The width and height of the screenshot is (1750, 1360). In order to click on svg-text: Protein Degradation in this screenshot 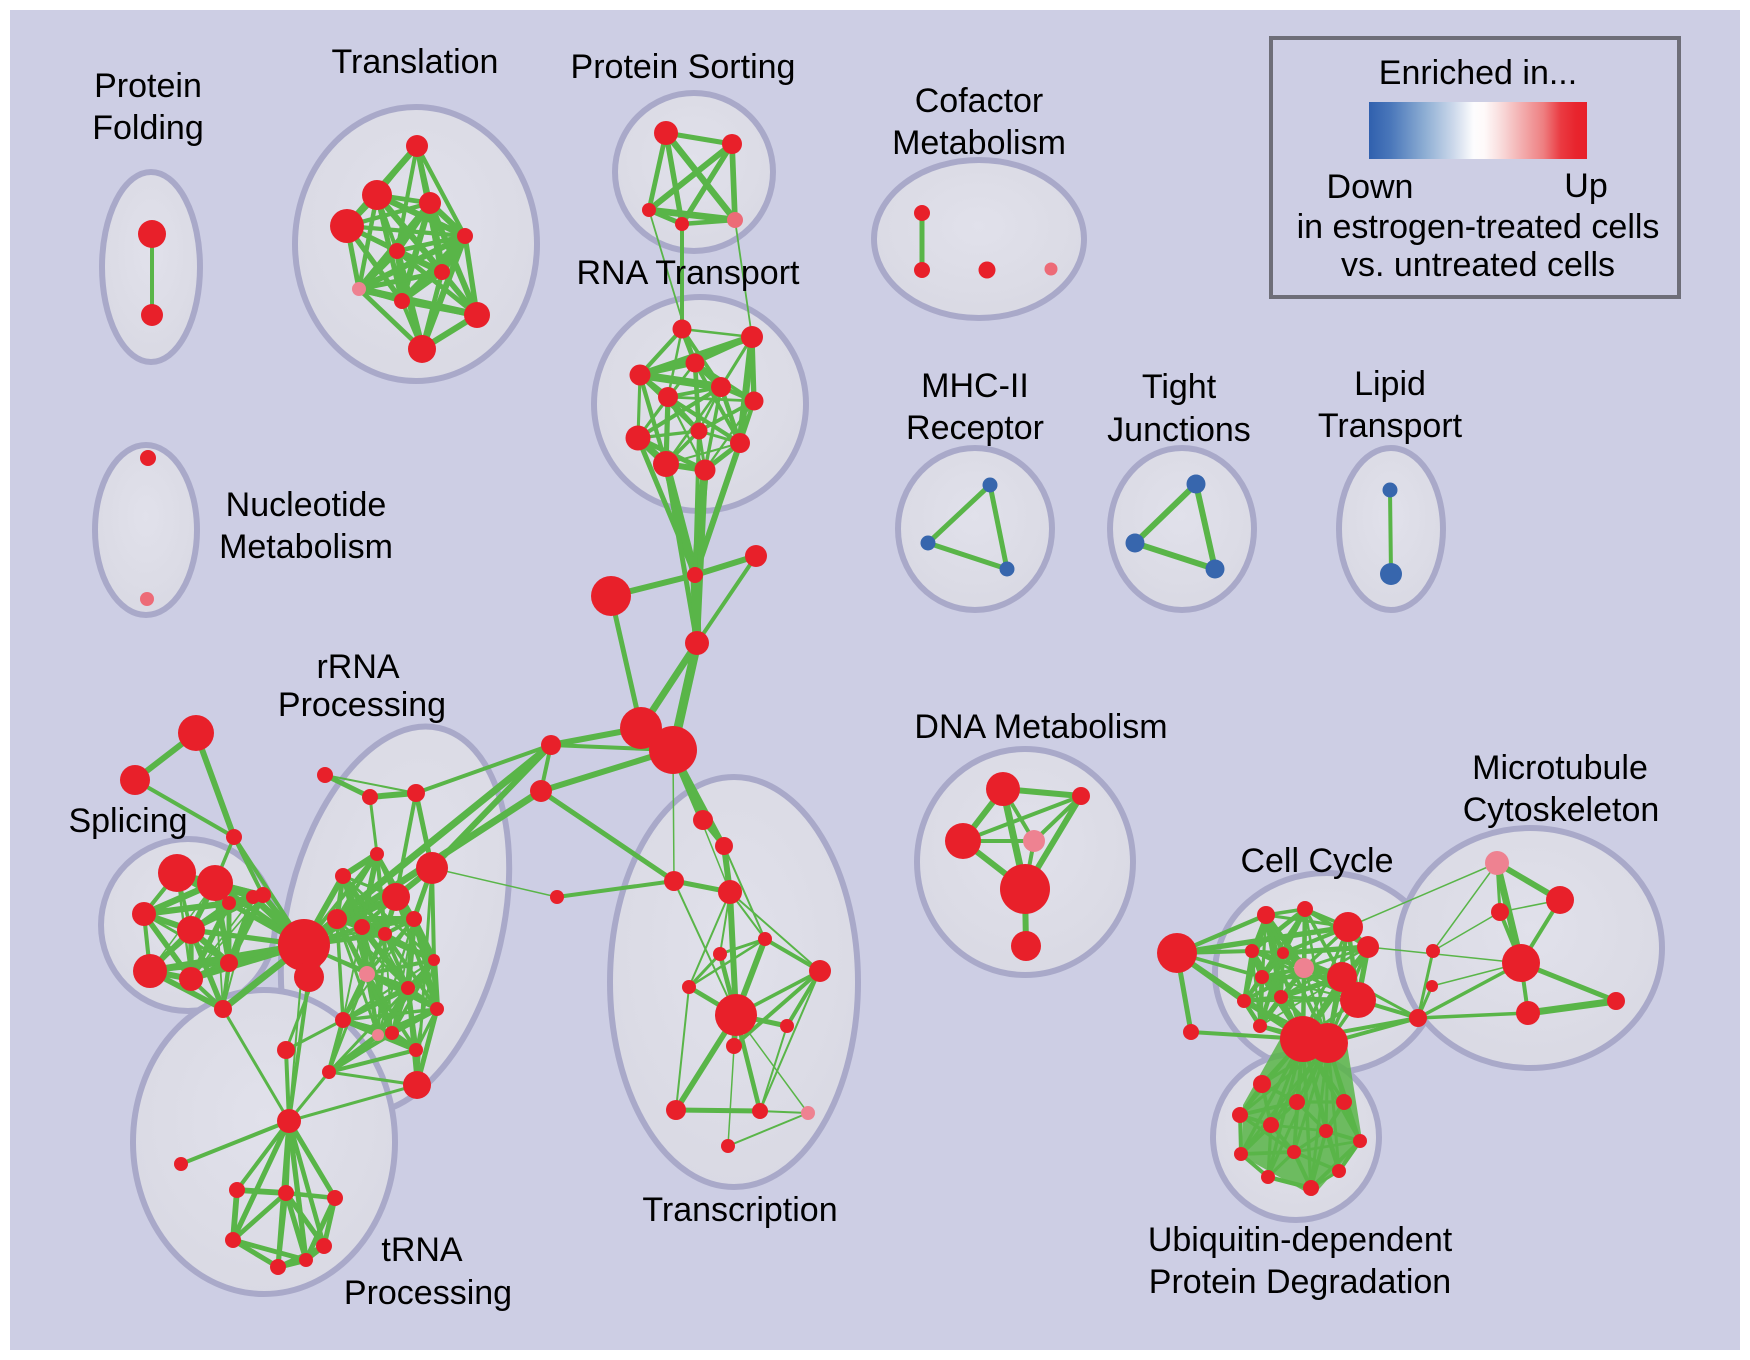, I will do `click(1300, 1282)`.